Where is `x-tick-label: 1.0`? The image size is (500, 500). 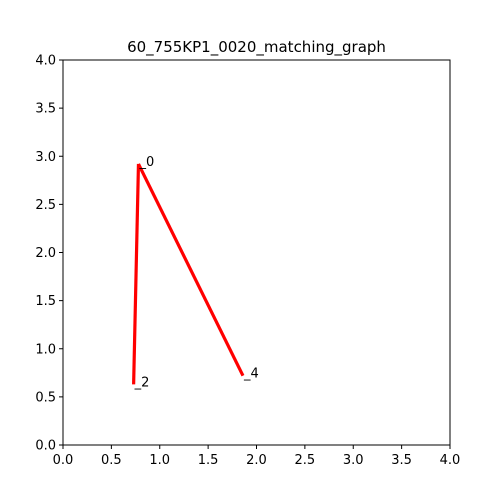
x-tick-label: 1.0 is located at coordinates (159, 460).